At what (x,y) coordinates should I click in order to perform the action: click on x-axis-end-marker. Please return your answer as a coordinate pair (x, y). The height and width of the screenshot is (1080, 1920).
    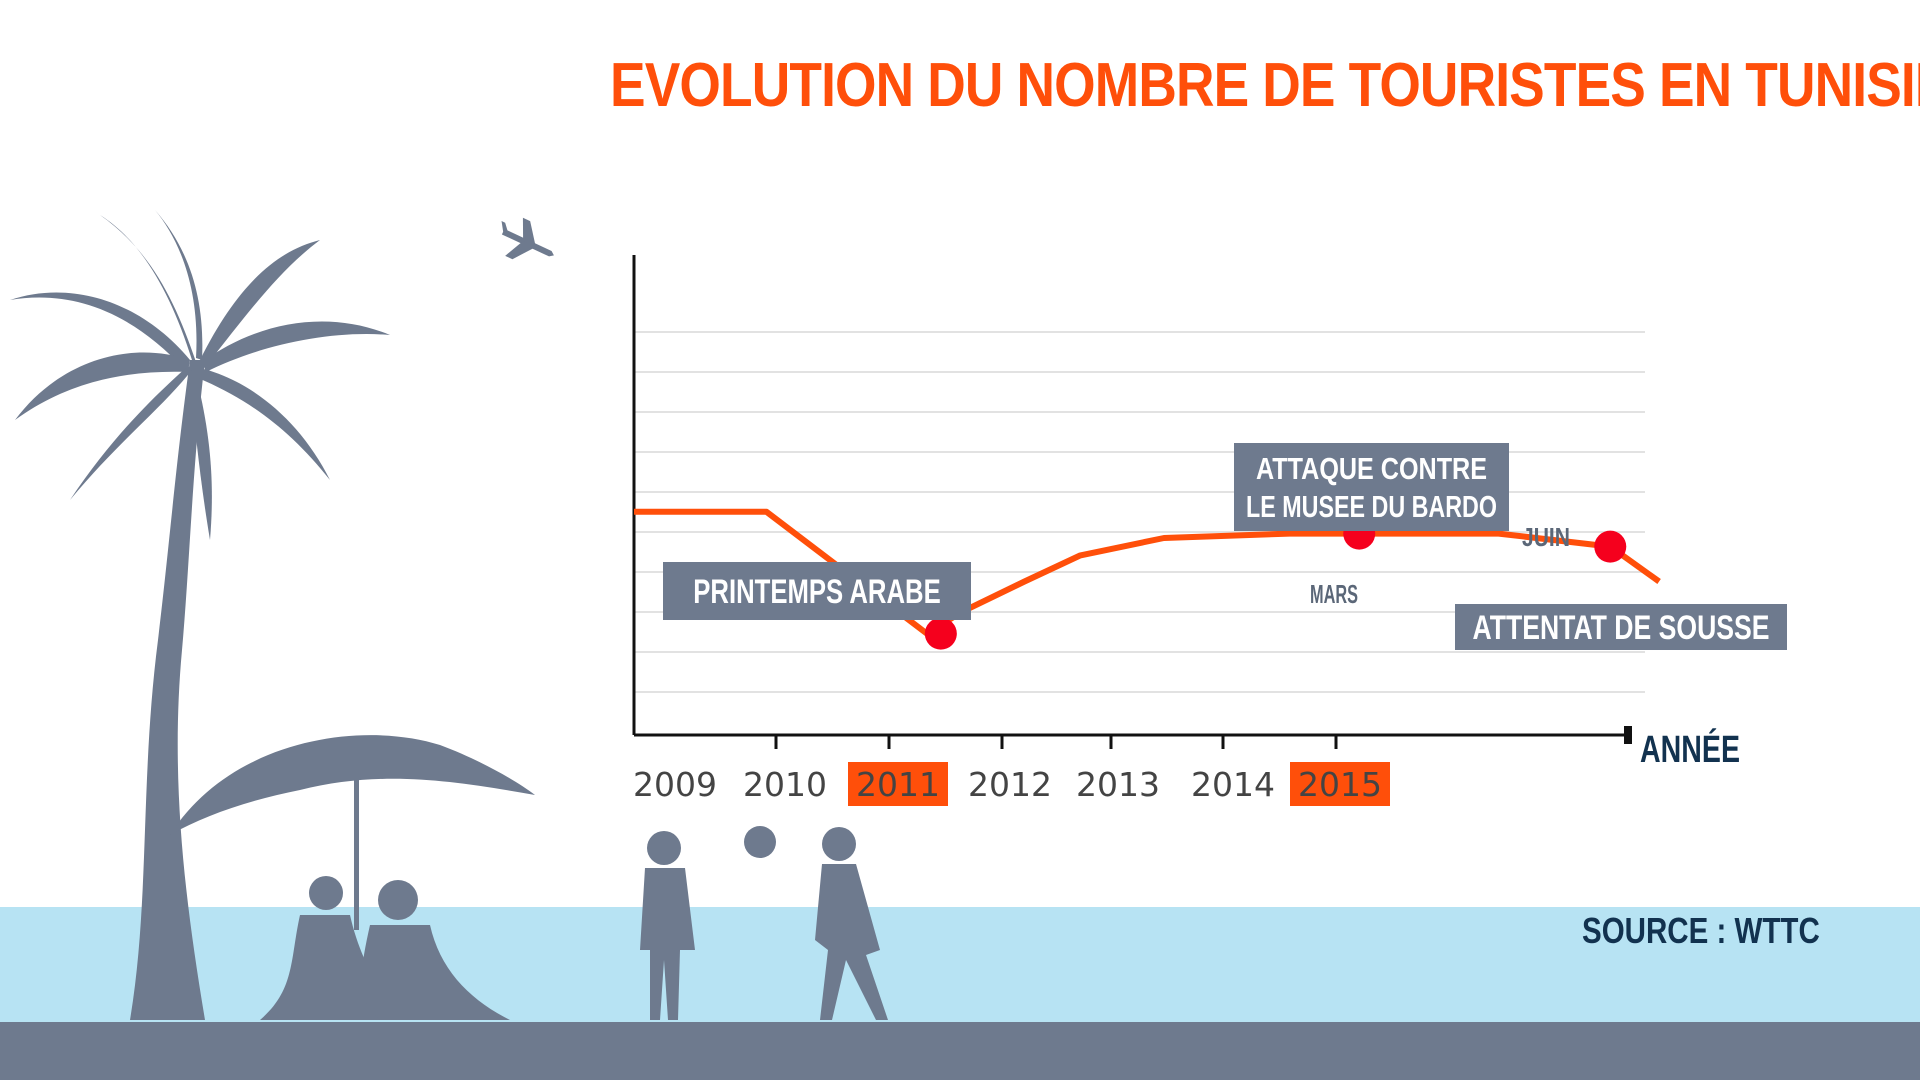
    Looking at the image, I should click on (1628, 735).